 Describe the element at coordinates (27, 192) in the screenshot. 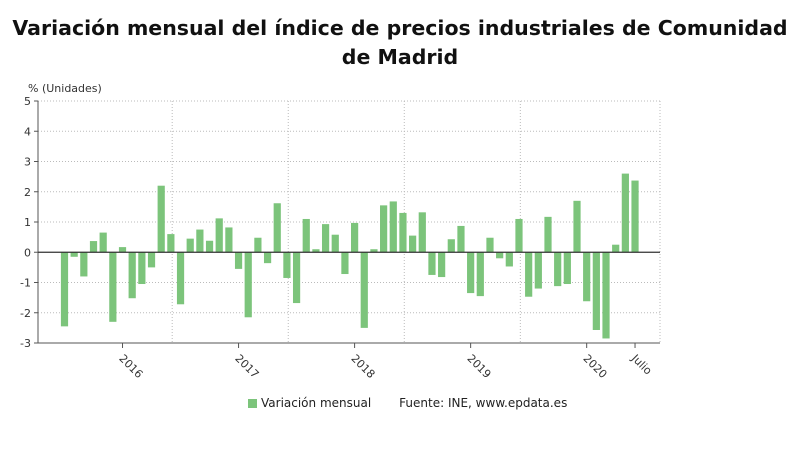

I see `y-tick-label: 2` at that location.